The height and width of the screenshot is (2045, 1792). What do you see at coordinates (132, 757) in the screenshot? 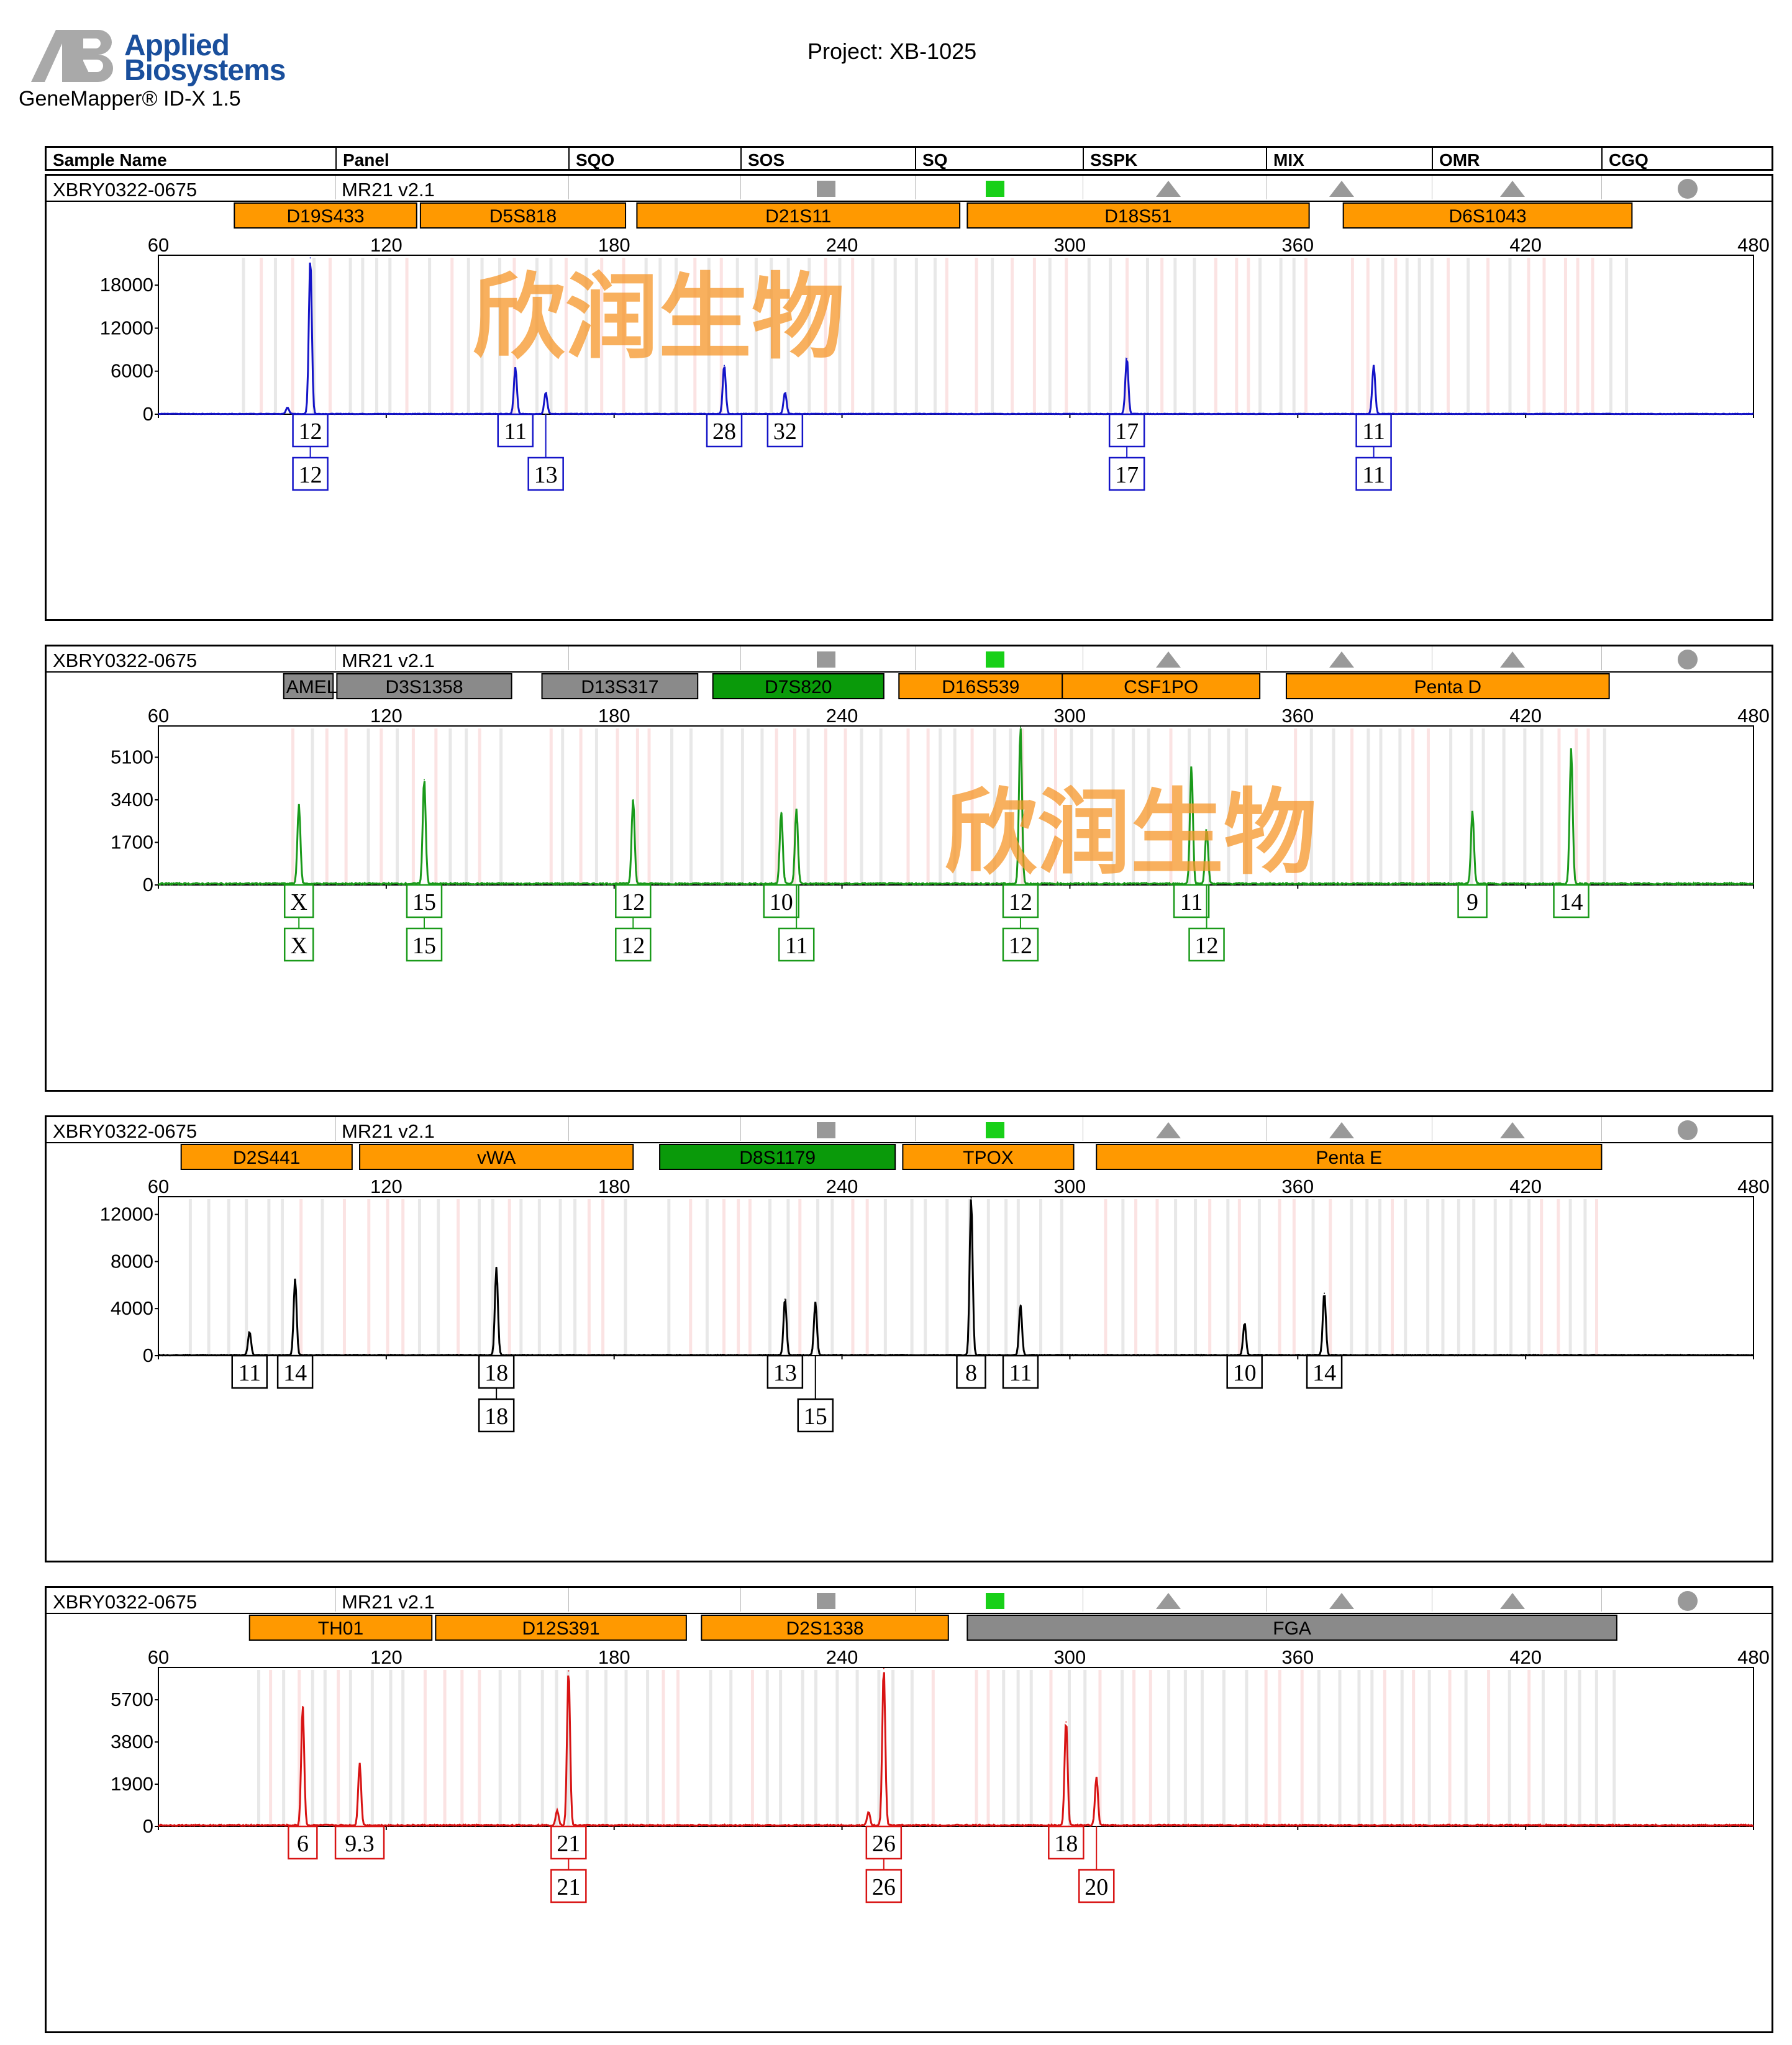
I see `y-tick-label: 5100` at bounding box center [132, 757].